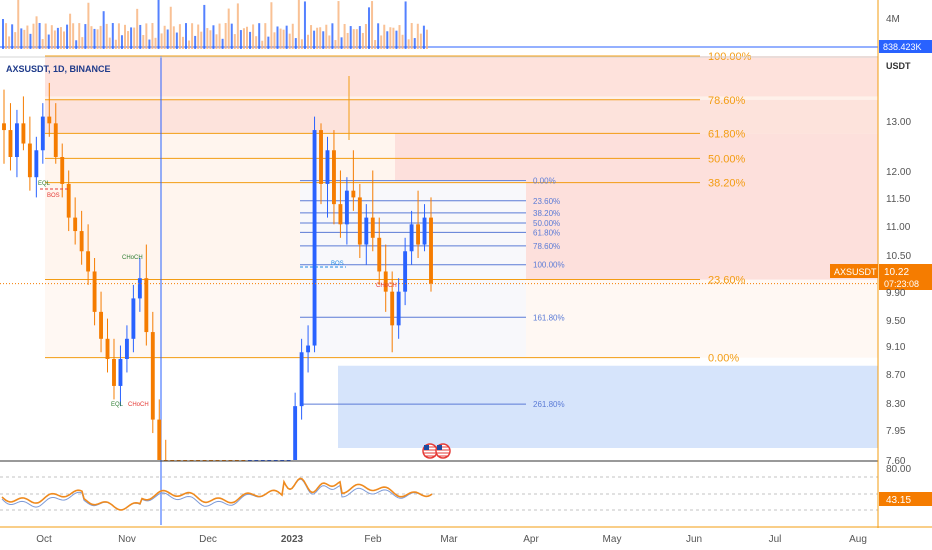 The image size is (932, 550). What do you see at coordinates (337, 264) in the screenshot?
I see `bos-label-mid: BOS` at bounding box center [337, 264].